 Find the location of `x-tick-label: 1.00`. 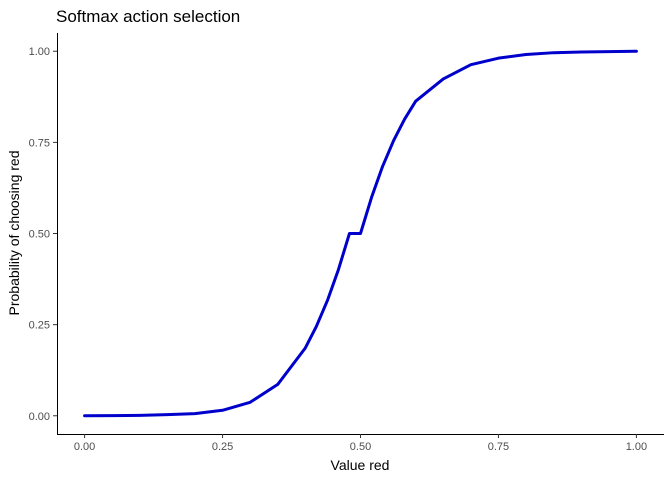

x-tick-label: 1.00 is located at coordinates (636, 447).